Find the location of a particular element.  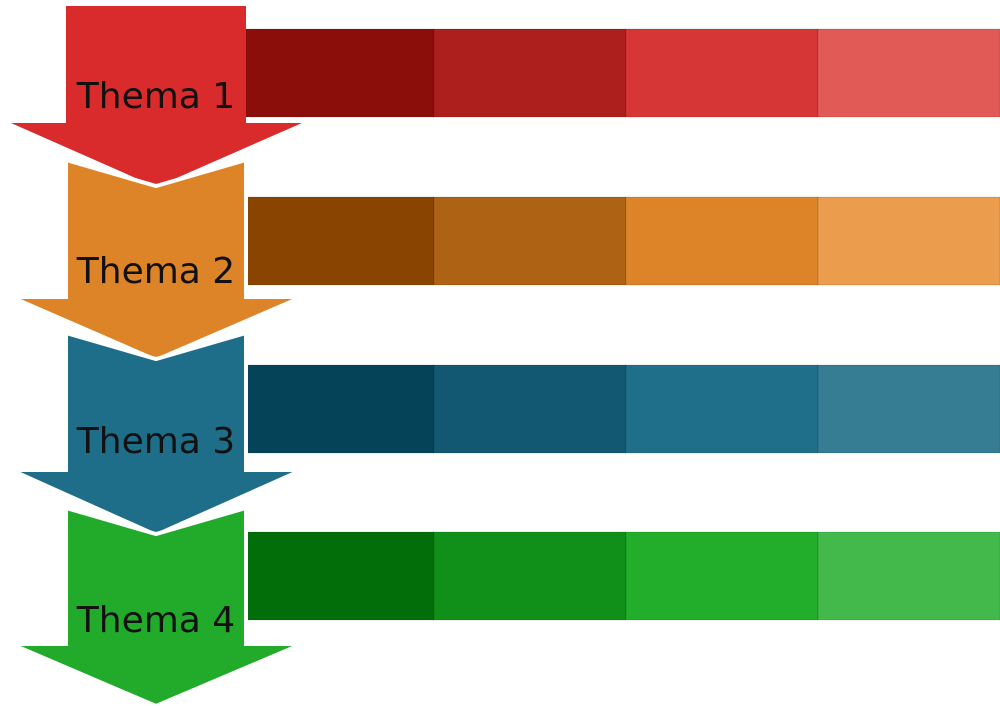

theme-3-label: Thema 3 is located at coordinates (155, 441).